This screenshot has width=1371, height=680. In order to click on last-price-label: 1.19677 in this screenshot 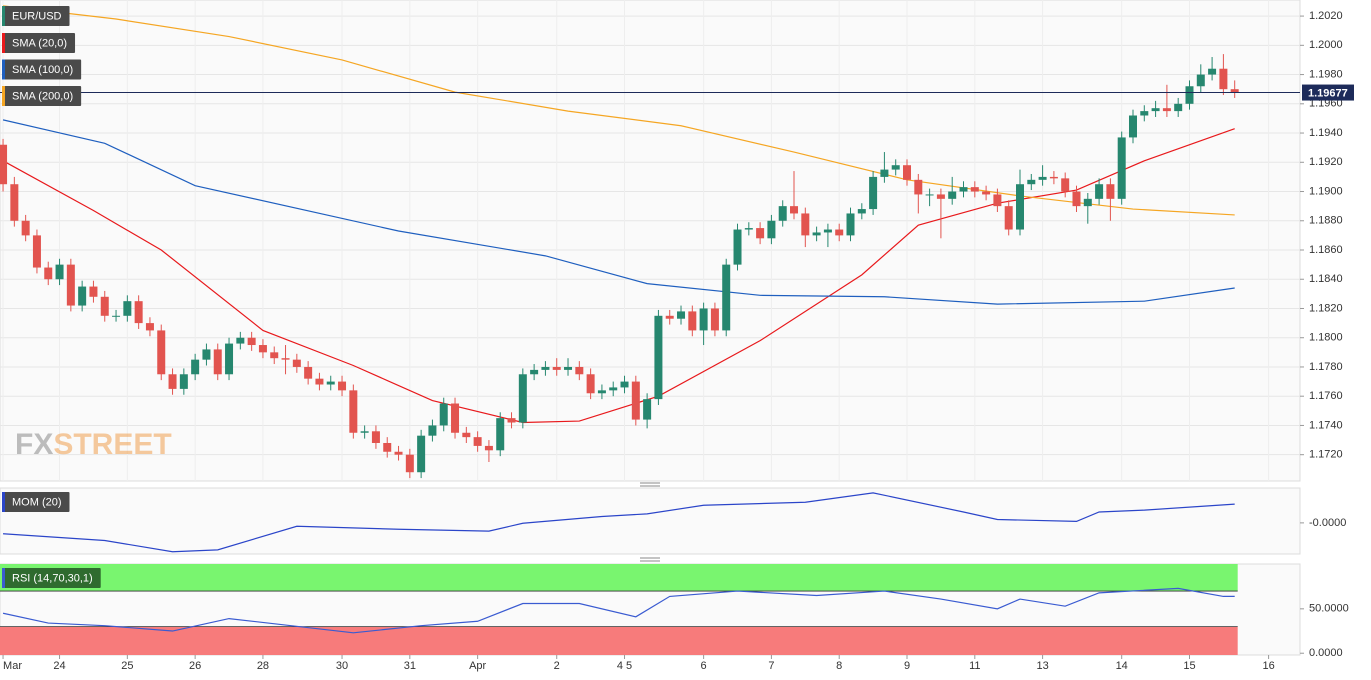, I will do `click(1328, 93)`.